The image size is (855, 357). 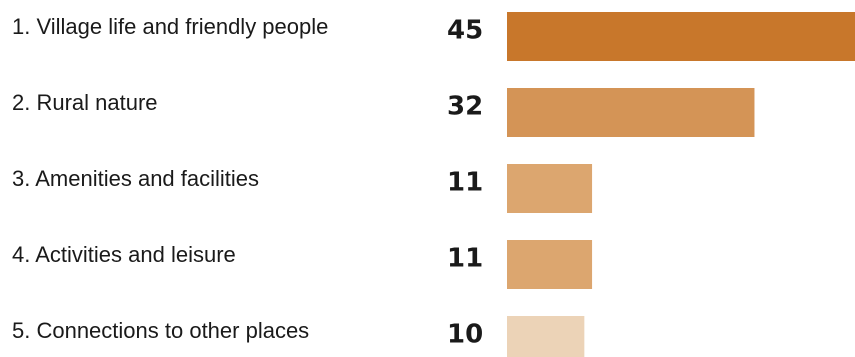 I want to click on value-label-2: 32, so click(x=465, y=107).